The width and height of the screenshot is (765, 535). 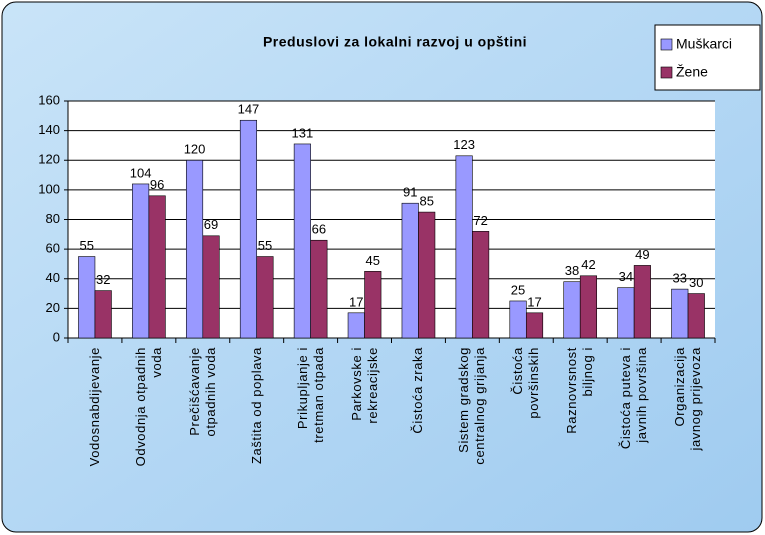 What do you see at coordinates (364, 385) in the screenshot?
I see `x-tick-label: Parkovske i rekreacijske` at bounding box center [364, 385].